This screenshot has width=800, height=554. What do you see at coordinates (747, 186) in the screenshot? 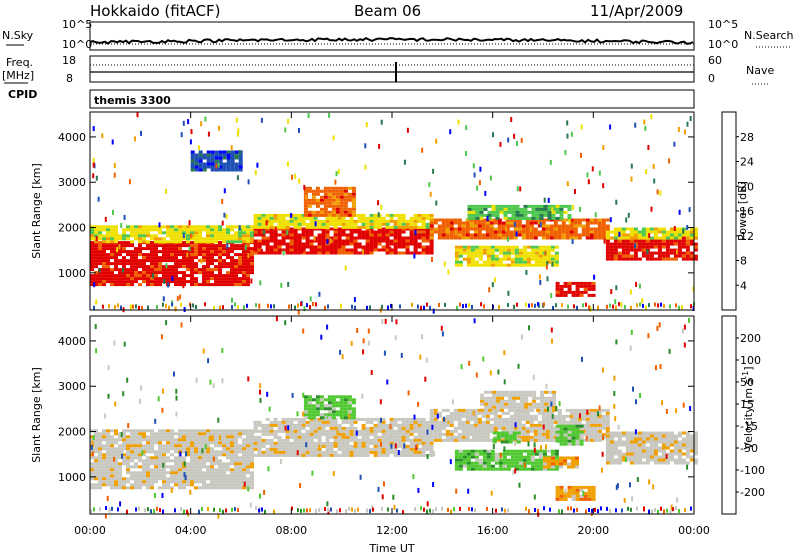
I see `power-colorbar-tick: 20` at bounding box center [747, 186].